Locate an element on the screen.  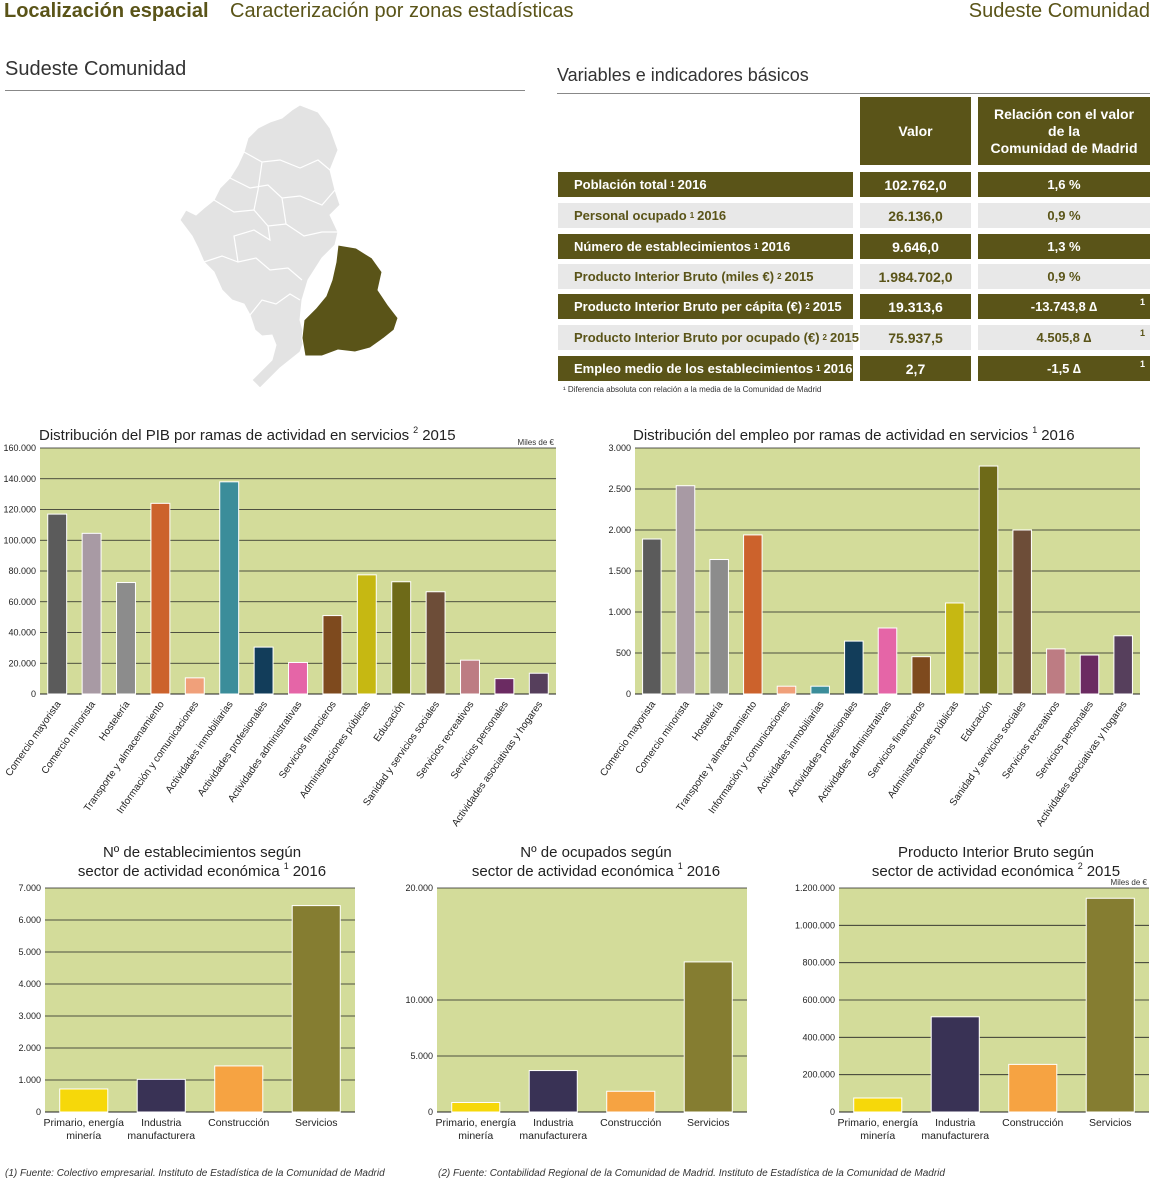
indicator-name: Producto Interior Bruto per cápita (€) is located at coordinates (688, 306).